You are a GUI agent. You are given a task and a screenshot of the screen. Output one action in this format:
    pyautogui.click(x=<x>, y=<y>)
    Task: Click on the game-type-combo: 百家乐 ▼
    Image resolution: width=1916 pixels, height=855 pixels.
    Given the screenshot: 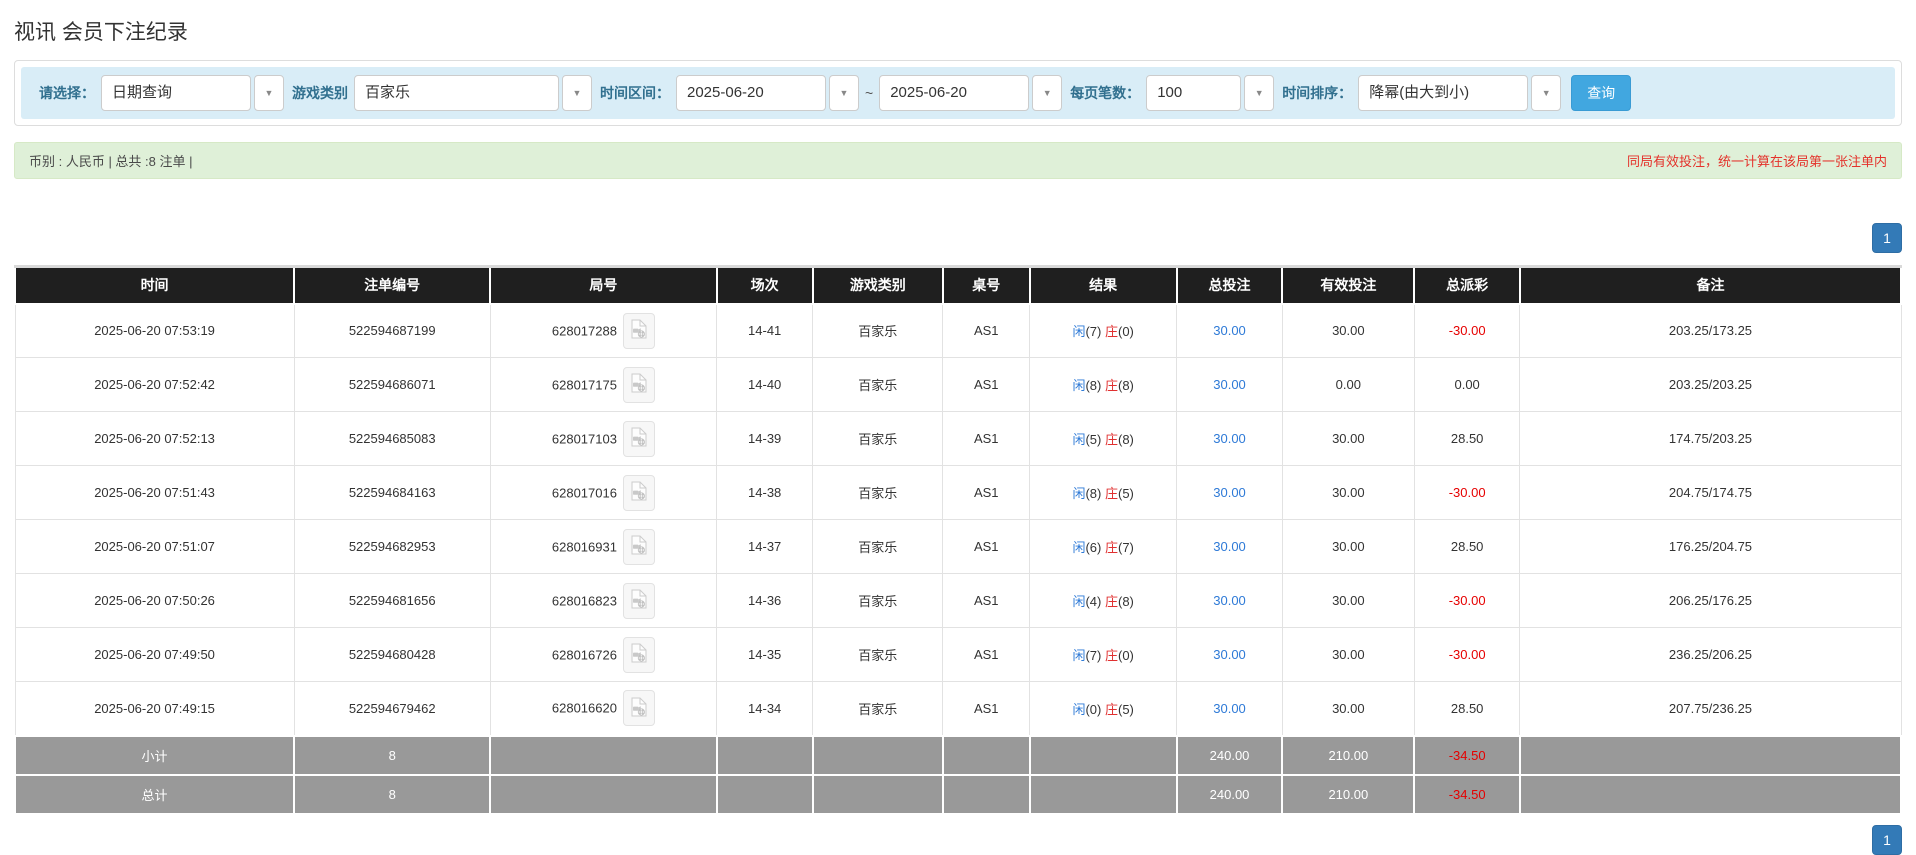 What is the action you would take?
    pyautogui.click(x=473, y=93)
    